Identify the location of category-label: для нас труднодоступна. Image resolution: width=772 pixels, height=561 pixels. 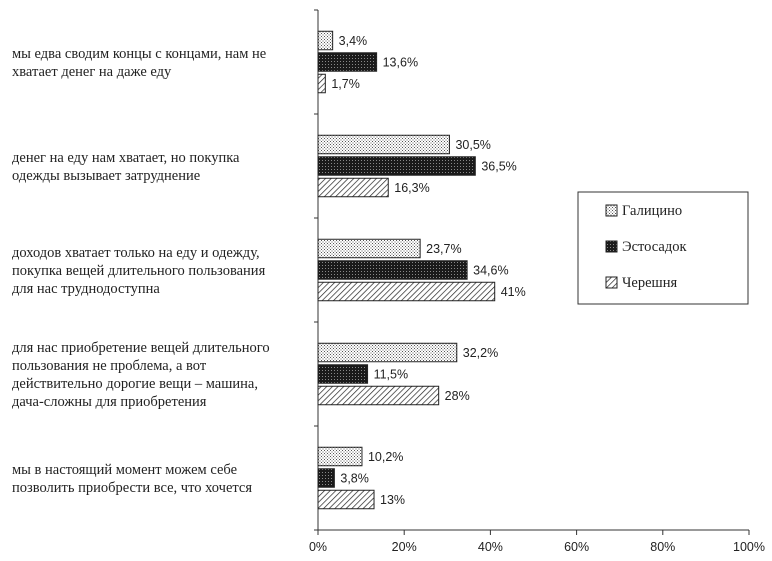
(86, 289).